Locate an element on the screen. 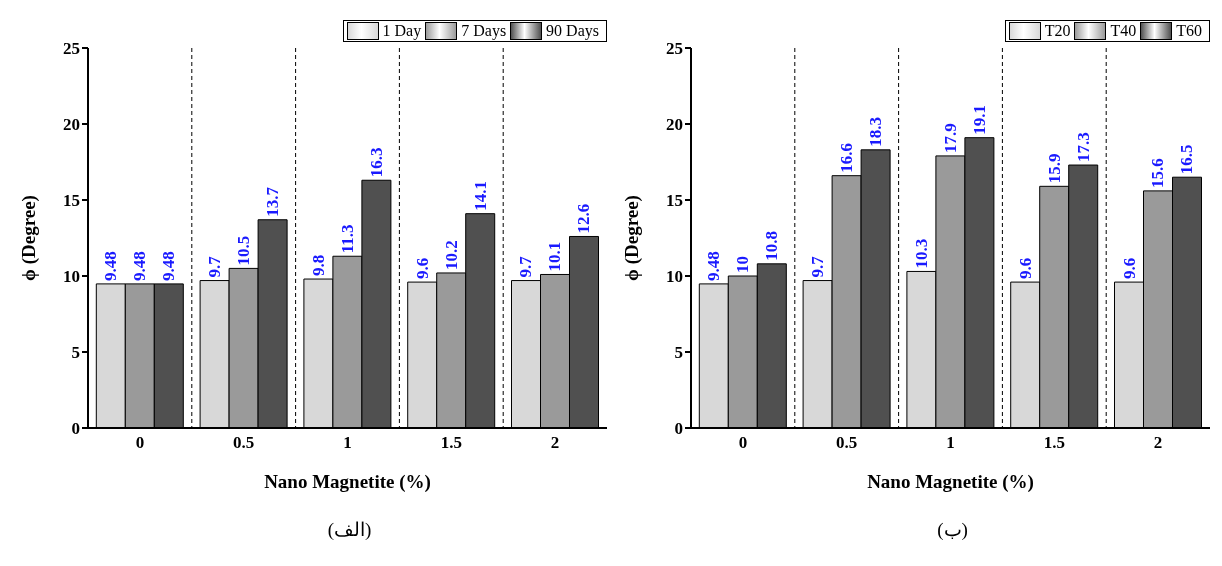 This screenshot has height=566, width=1222. data-label: 16.3 is located at coordinates (376, 162).